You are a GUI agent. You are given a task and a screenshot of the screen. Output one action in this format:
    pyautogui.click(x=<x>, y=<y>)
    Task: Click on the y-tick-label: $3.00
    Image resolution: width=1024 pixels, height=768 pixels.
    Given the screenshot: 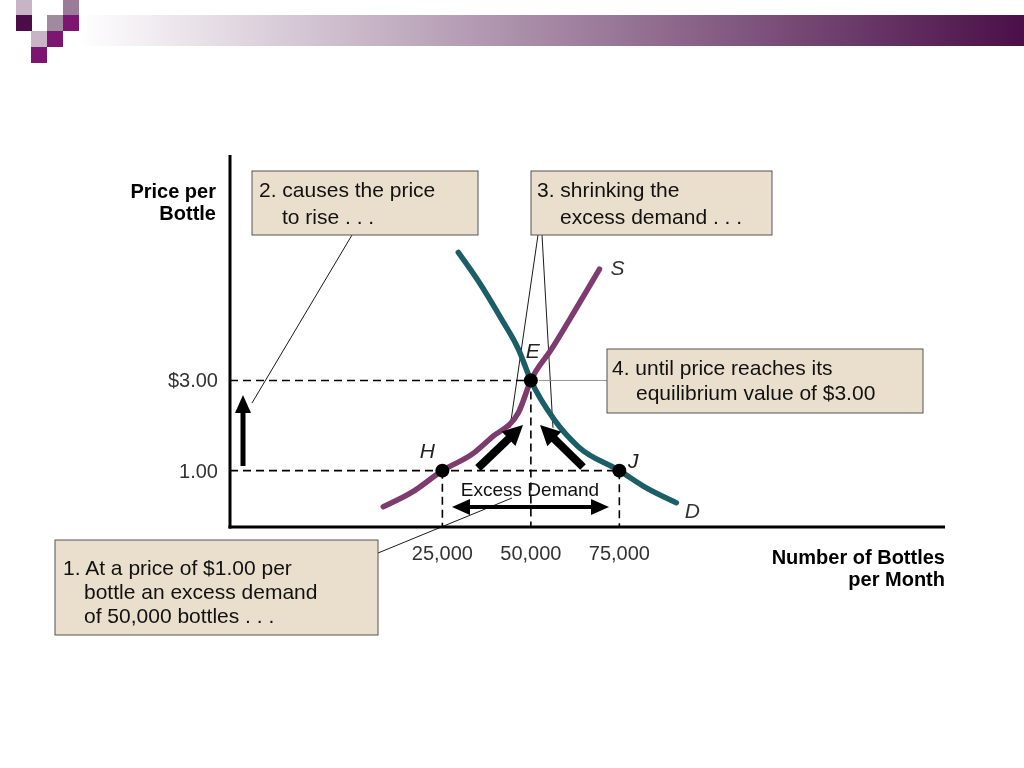 What is the action you would take?
    pyautogui.click(x=192, y=380)
    